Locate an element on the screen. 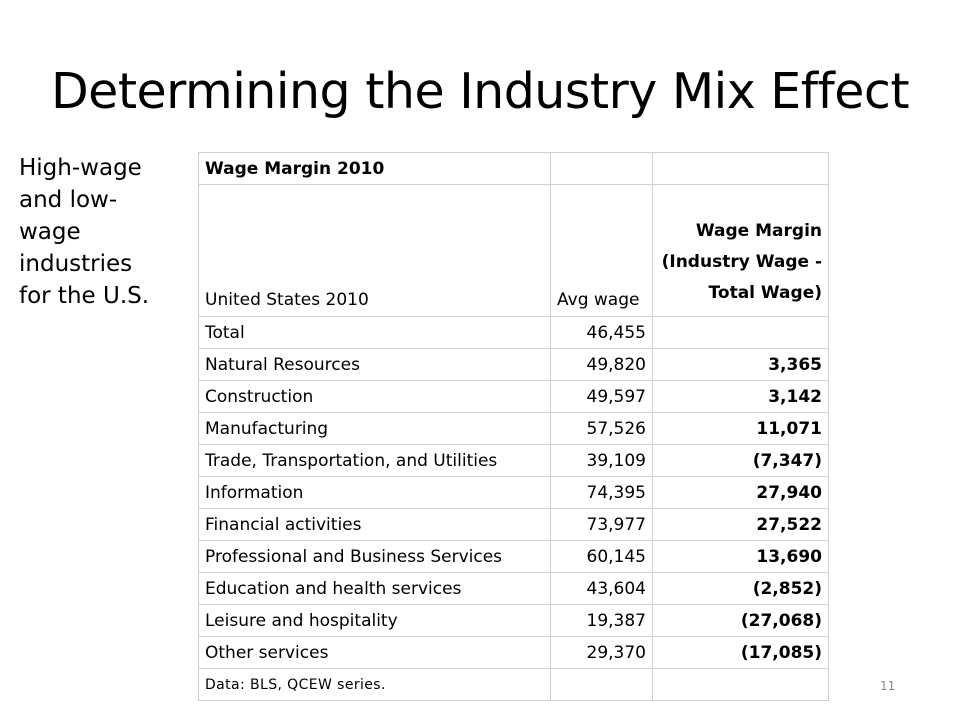 The image size is (960, 720). table-row: Construction 49,597 3,142 is located at coordinates (513, 396).